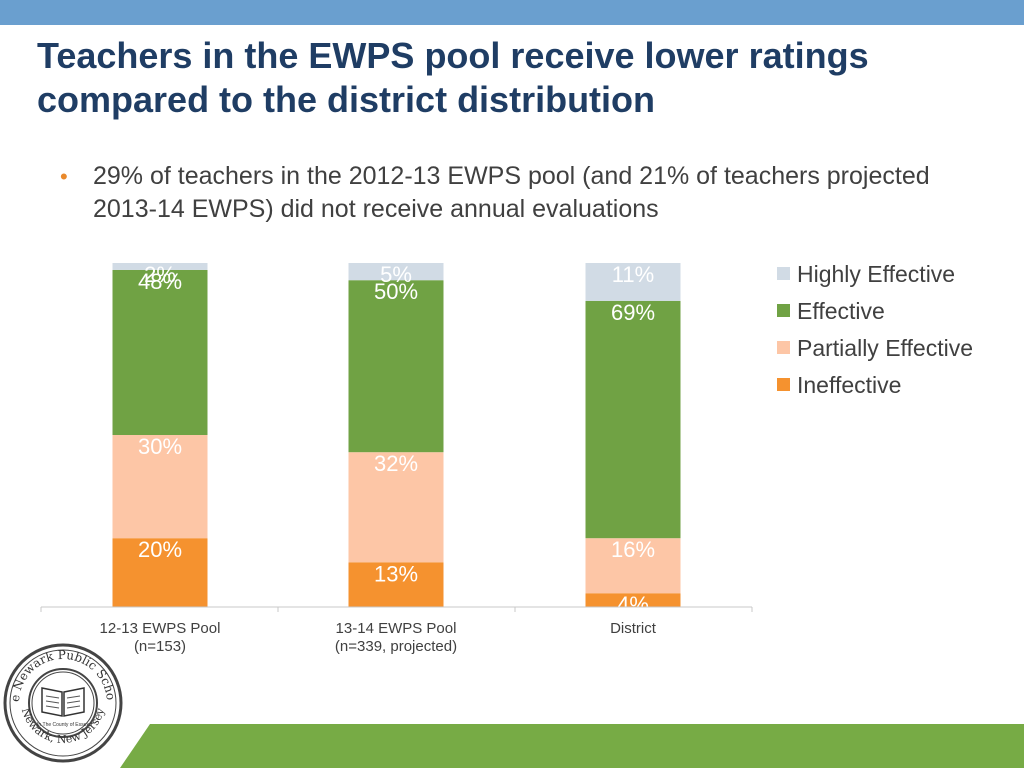 The image size is (1024, 768). I want to click on x-axis-tick-label: 12-13 EWPS Pool, so click(160, 628).